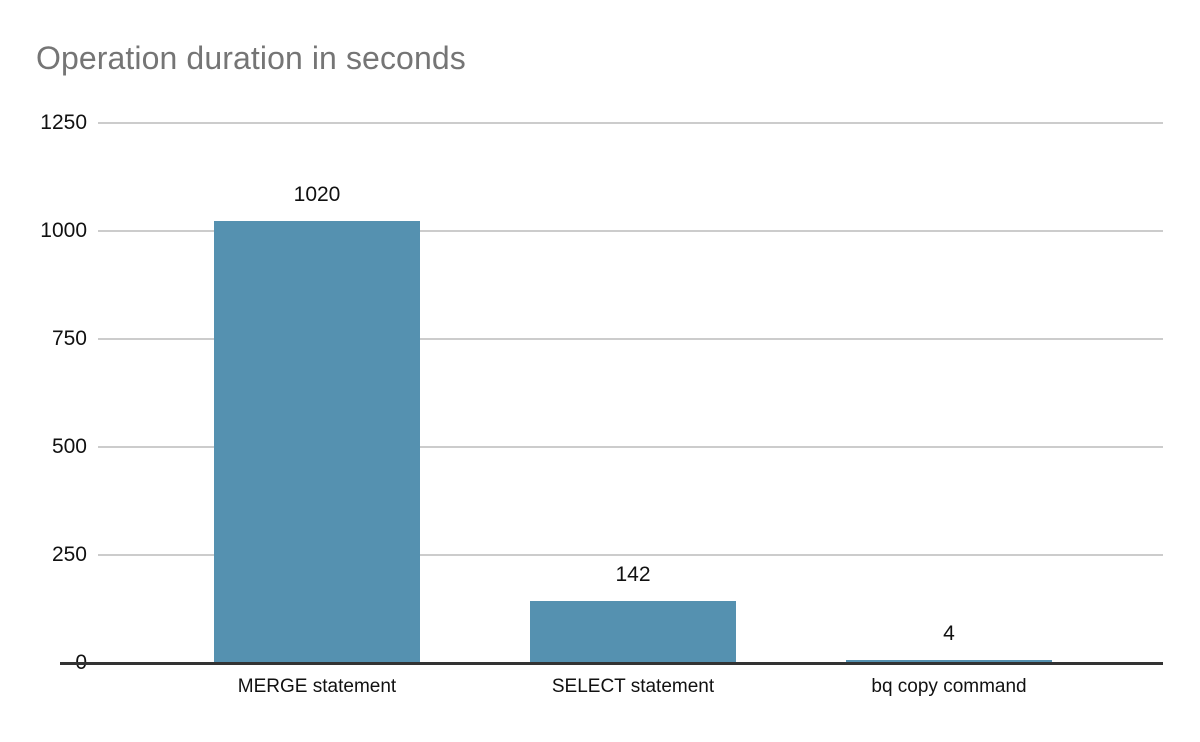 This screenshot has width=1200, height=742. Describe the element at coordinates (69, 338) in the screenshot. I see `y-axis-tick-label-750: 750` at that location.